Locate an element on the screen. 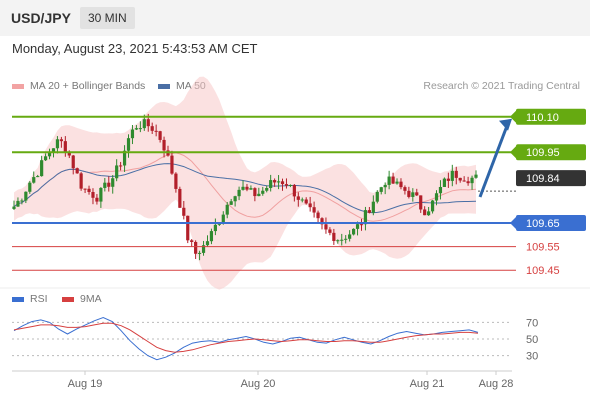 This screenshot has height=400, width=590. level-label: 109.45 is located at coordinates (543, 271).